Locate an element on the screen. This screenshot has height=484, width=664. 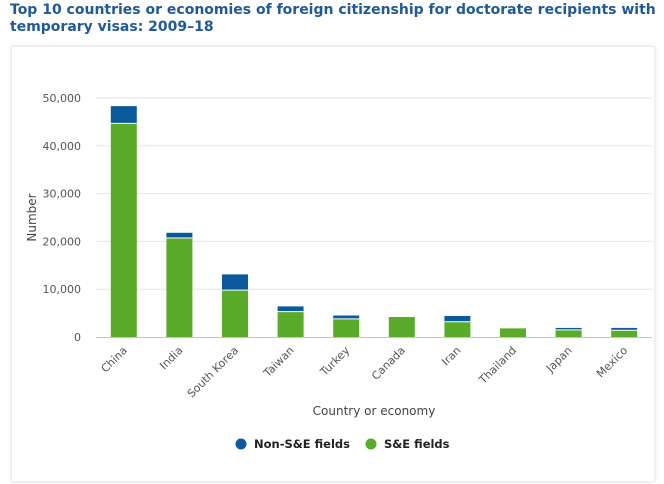
bar-se-japan is located at coordinates (568, 333).